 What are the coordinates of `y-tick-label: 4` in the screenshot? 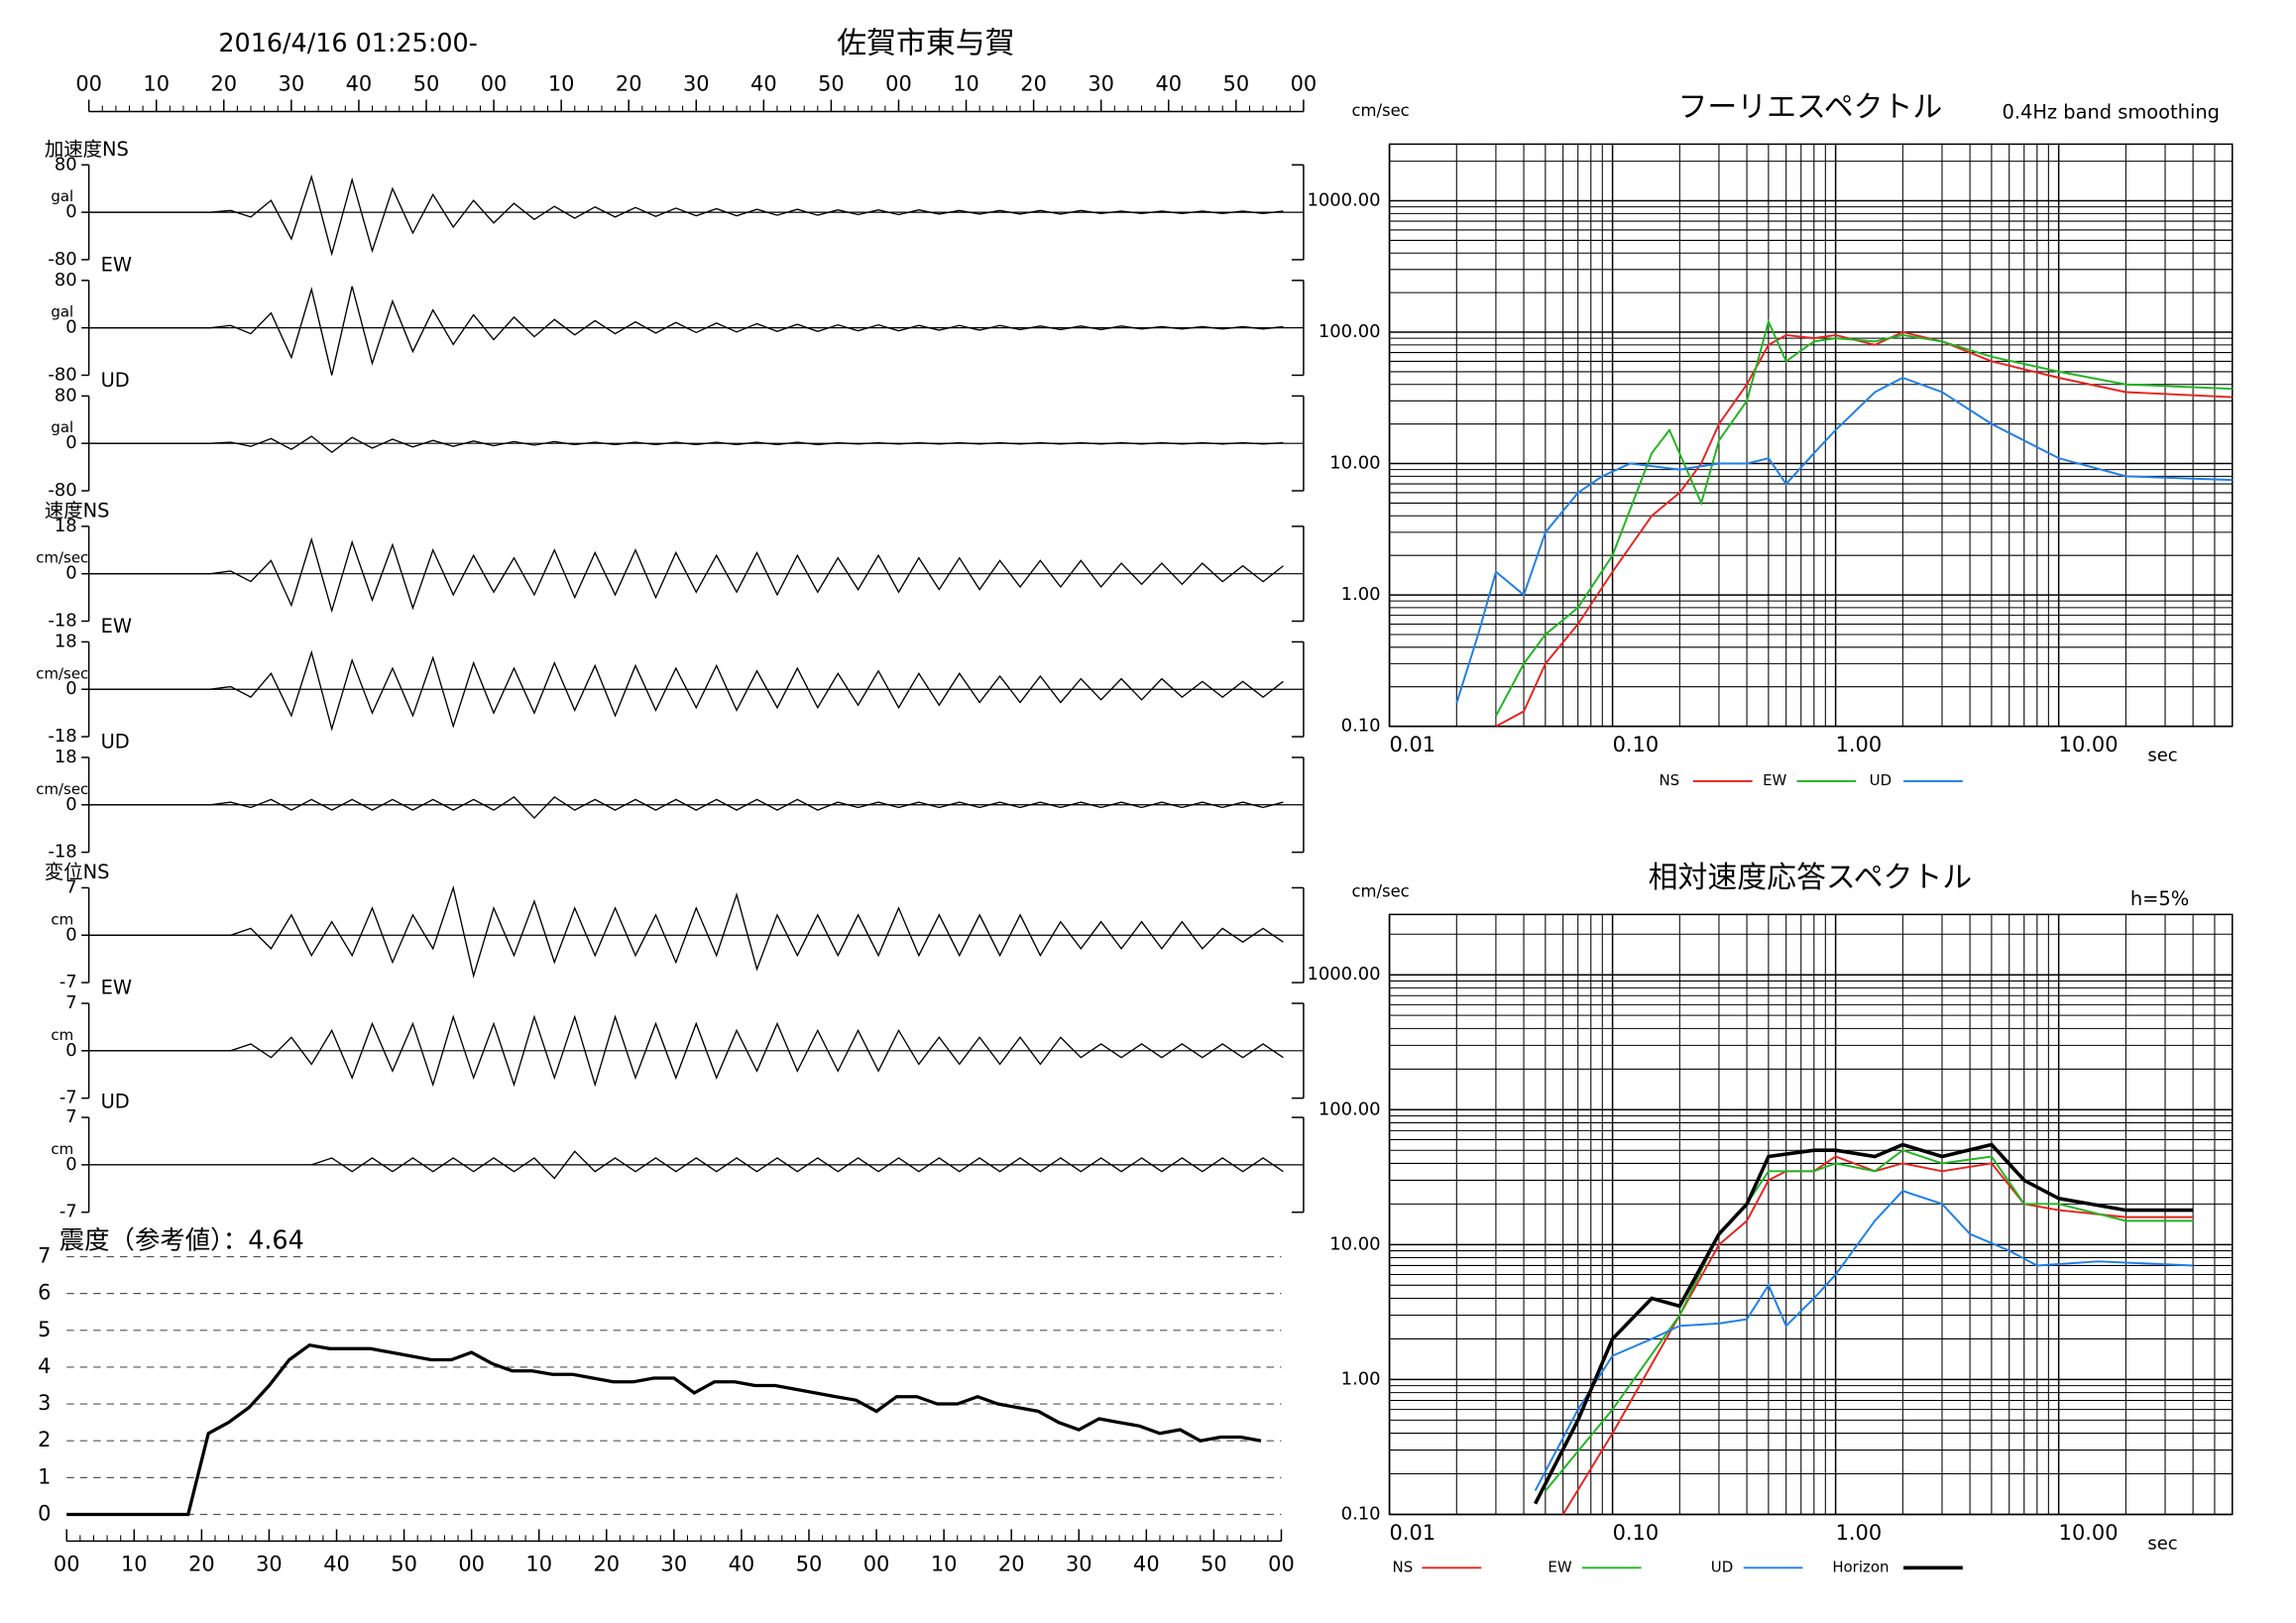 It's located at (45, 1366).